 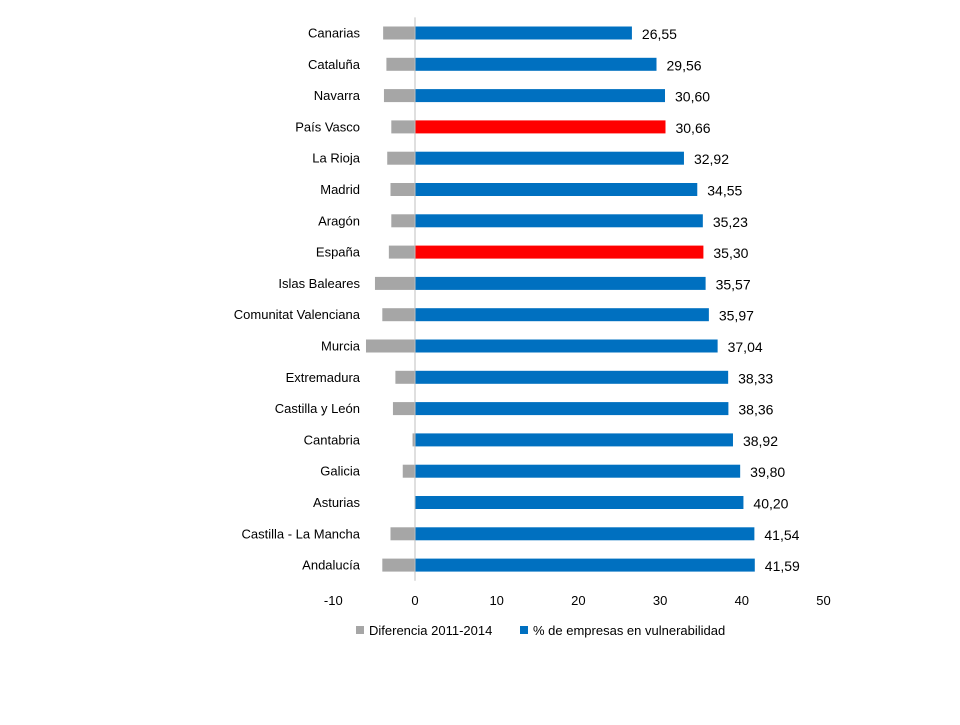 I want to click on data-label: 40,20, so click(x=770, y=504).